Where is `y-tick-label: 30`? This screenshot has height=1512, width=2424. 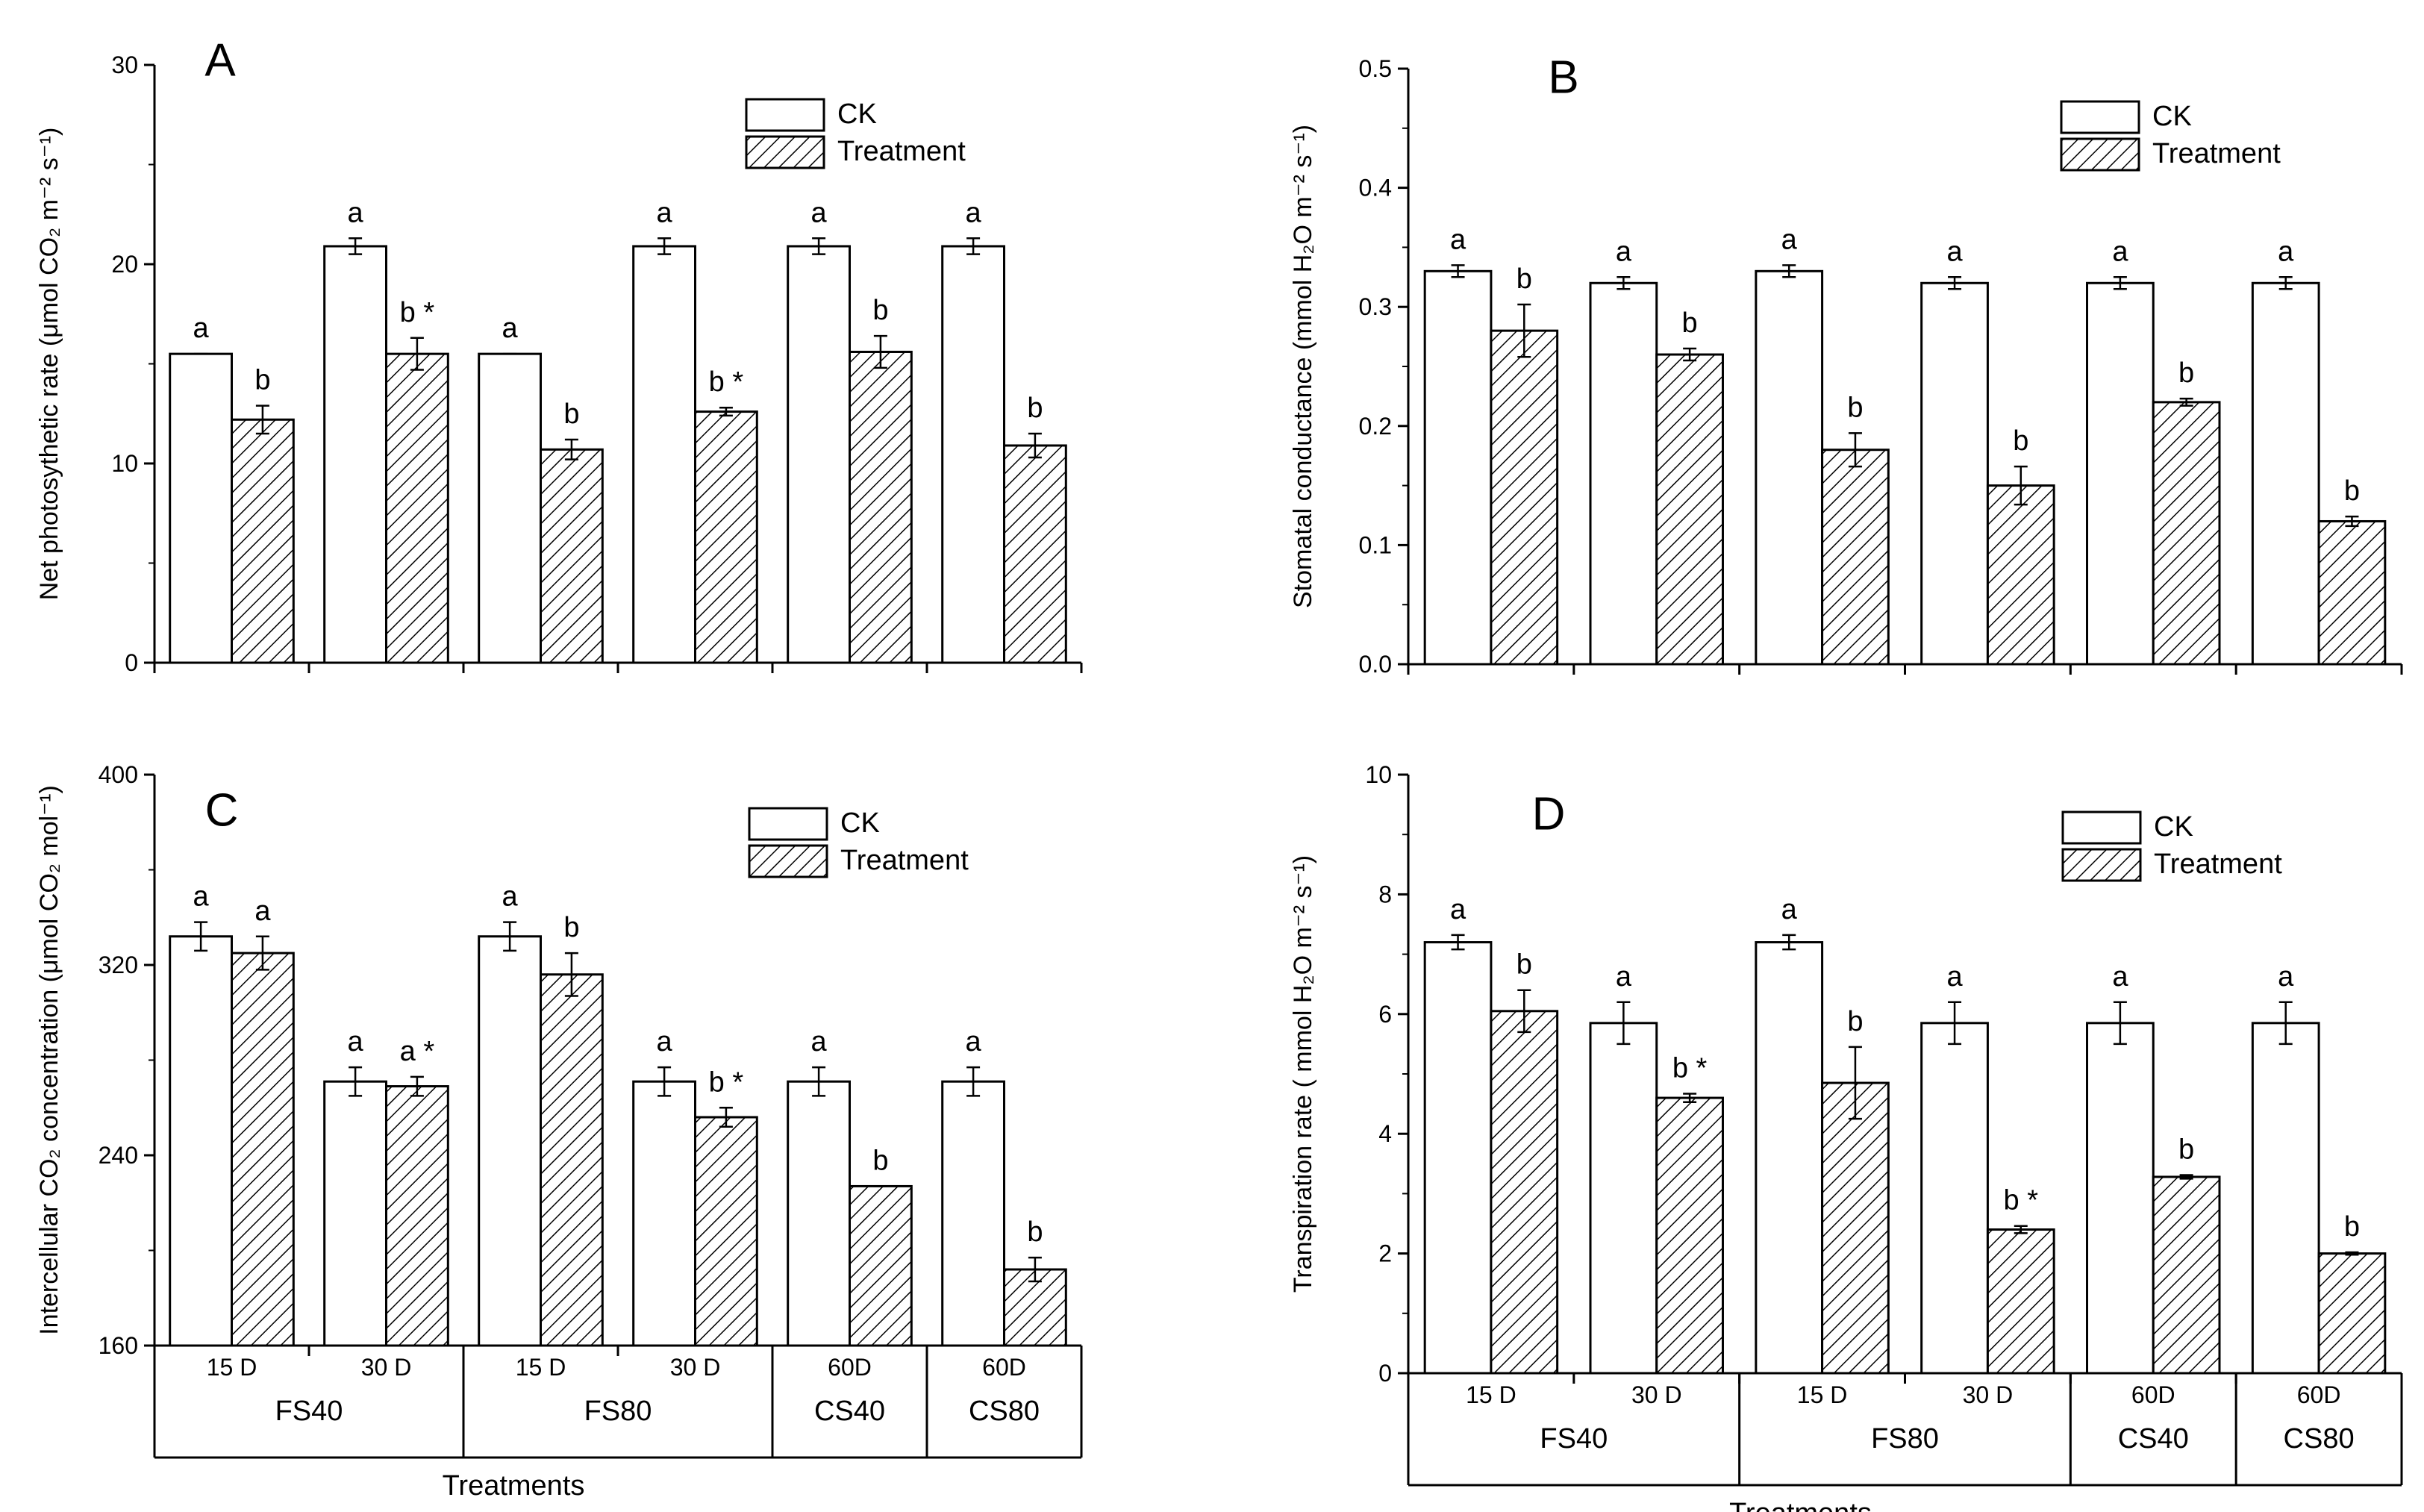 y-tick-label: 30 is located at coordinates (125, 64).